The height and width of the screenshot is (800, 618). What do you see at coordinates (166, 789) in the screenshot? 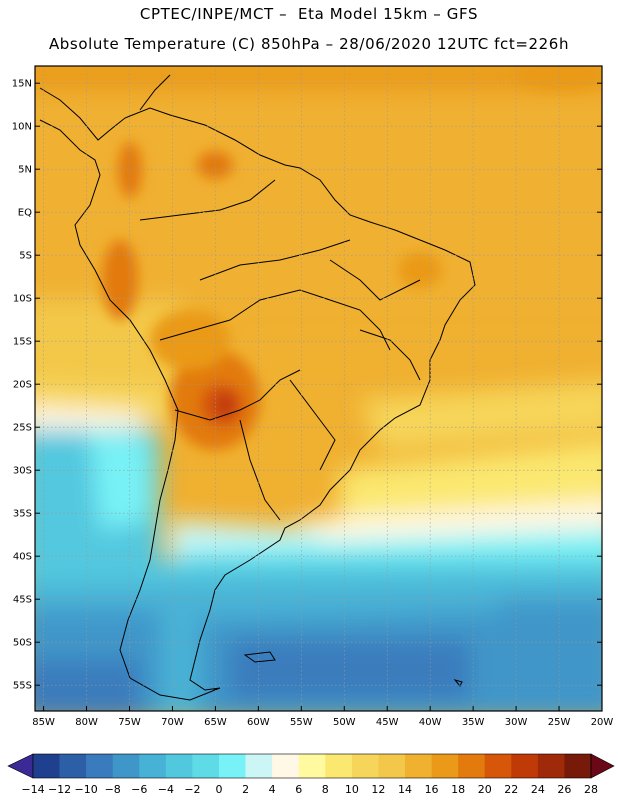
I see `colorbar-tick-label: −4` at bounding box center [166, 789].